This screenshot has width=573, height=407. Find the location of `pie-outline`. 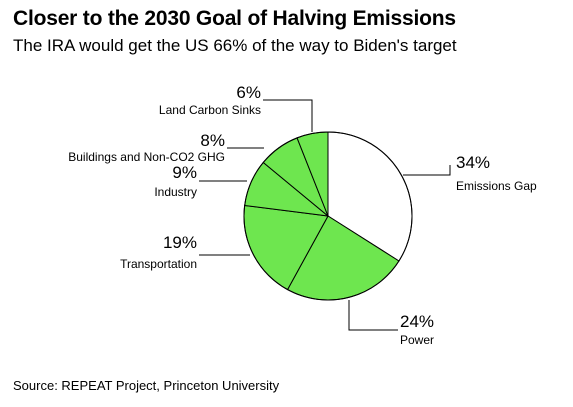

pie-outline is located at coordinates (328, 216).